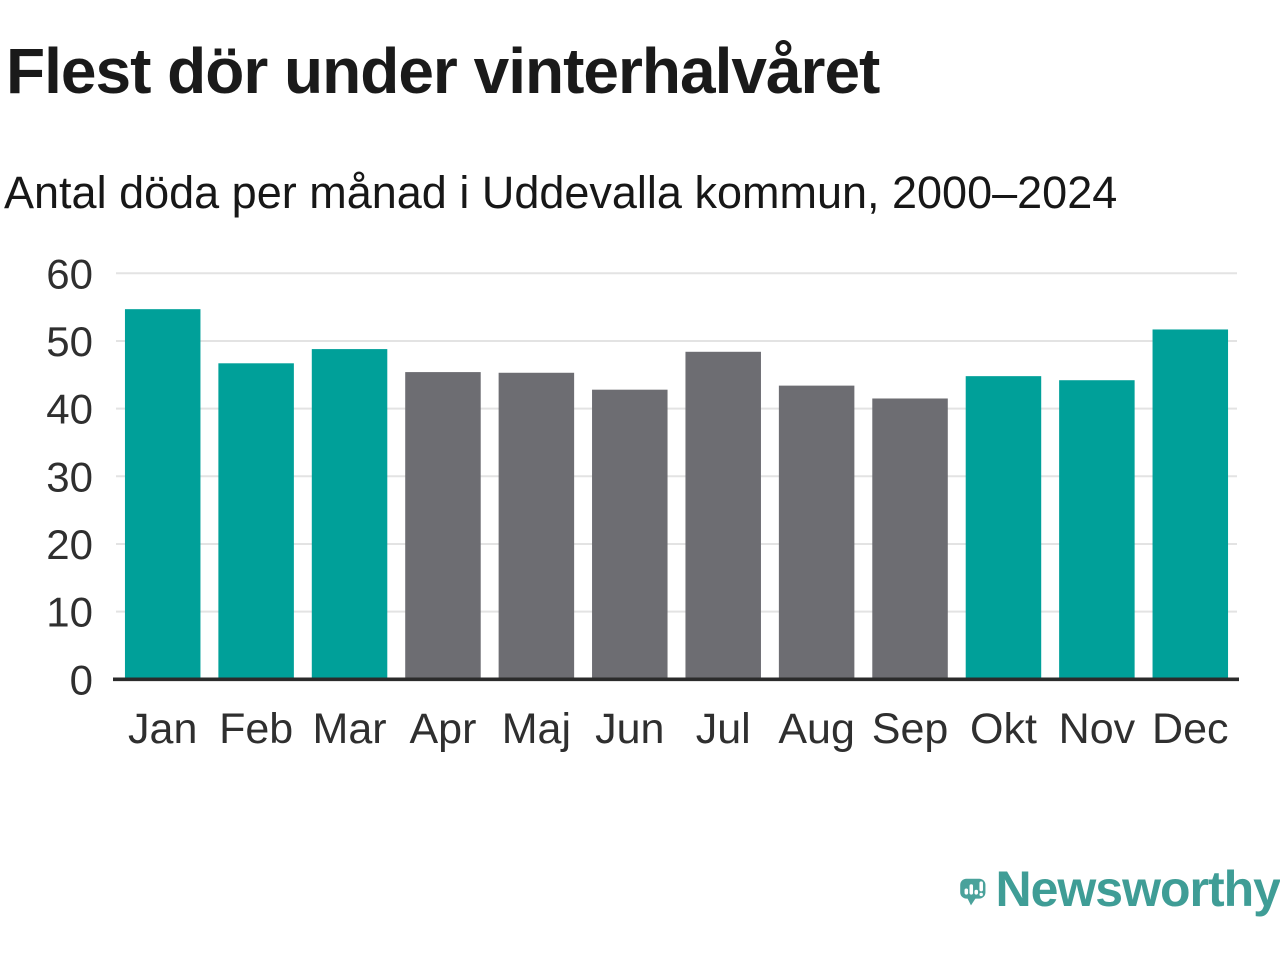 Image resolution: width=1280 pixels, height=960 pixels. Describe the element at coordinates (162, 729) in the screenshot. I see `x-tick-label-jan: Jan` at that location.